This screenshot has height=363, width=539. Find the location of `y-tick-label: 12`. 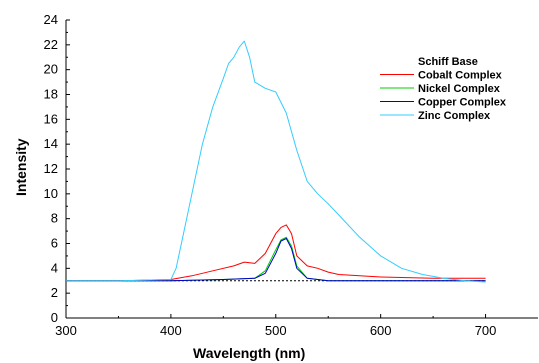

y-tick-label: 12 is located at coordinates (51, 168).